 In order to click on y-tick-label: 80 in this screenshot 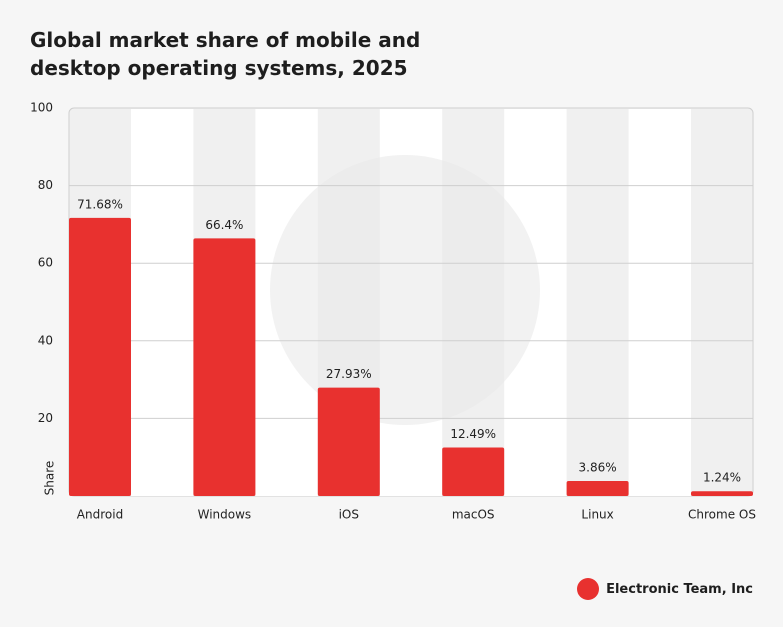, I will do `click(45, 185)`.